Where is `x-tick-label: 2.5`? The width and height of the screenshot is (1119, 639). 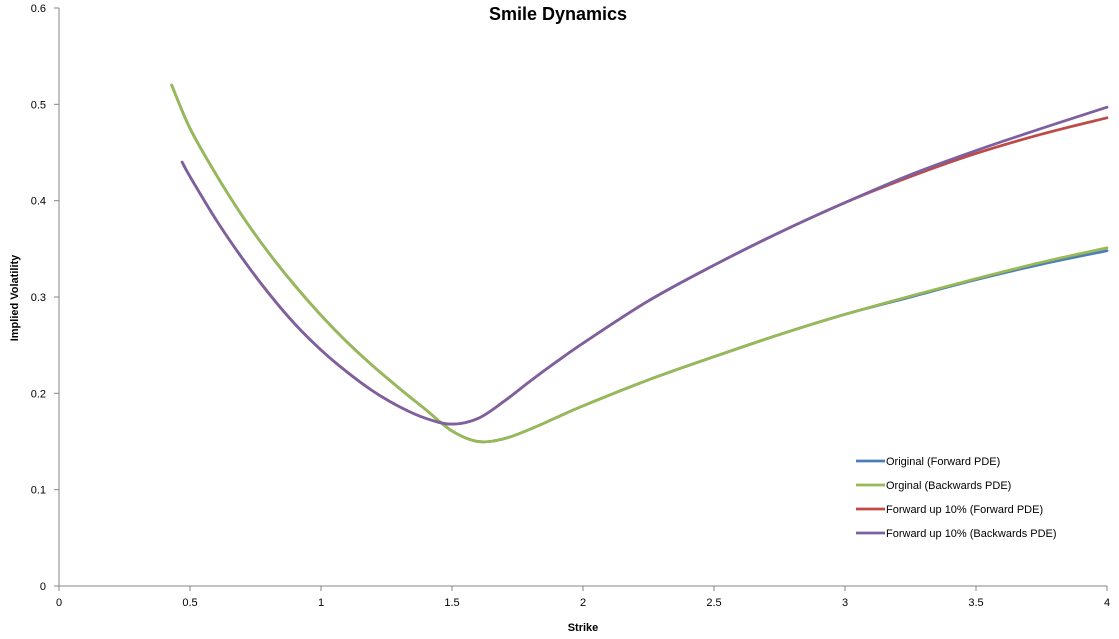
x-tick-label: 2.5 is located at coordinates (713, 603).